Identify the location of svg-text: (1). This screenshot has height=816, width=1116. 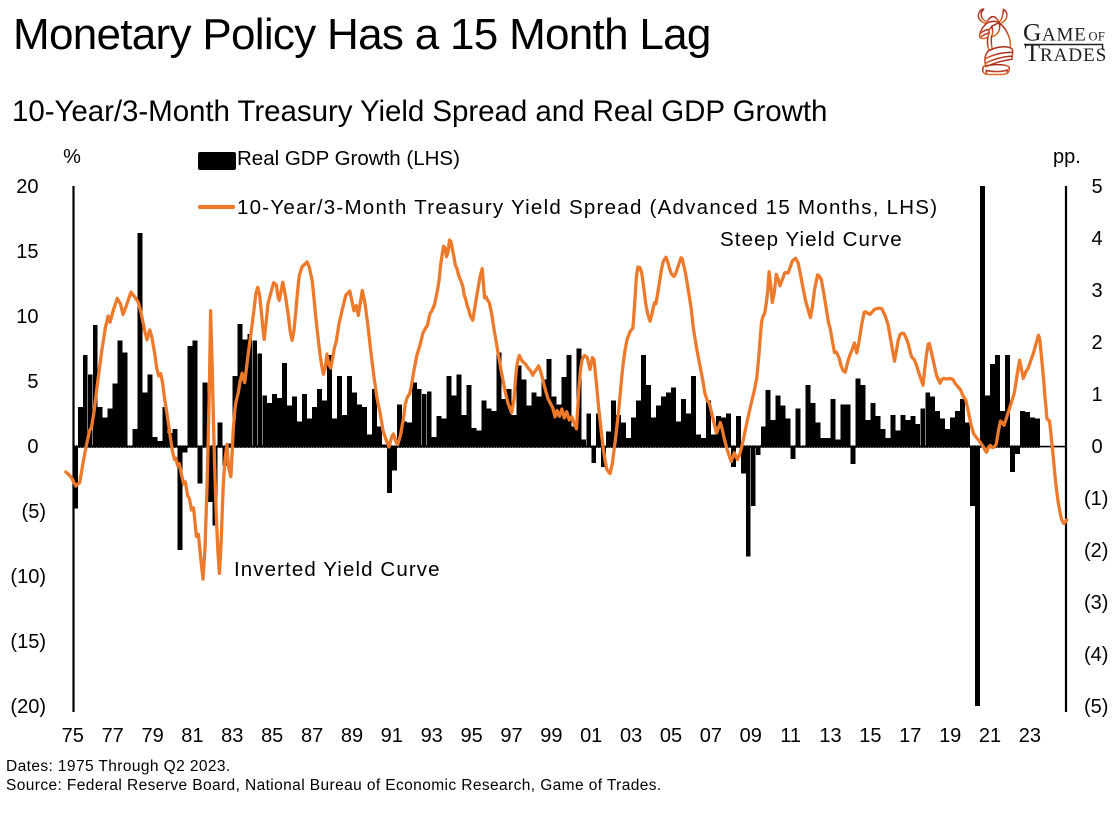
(1096, 499).